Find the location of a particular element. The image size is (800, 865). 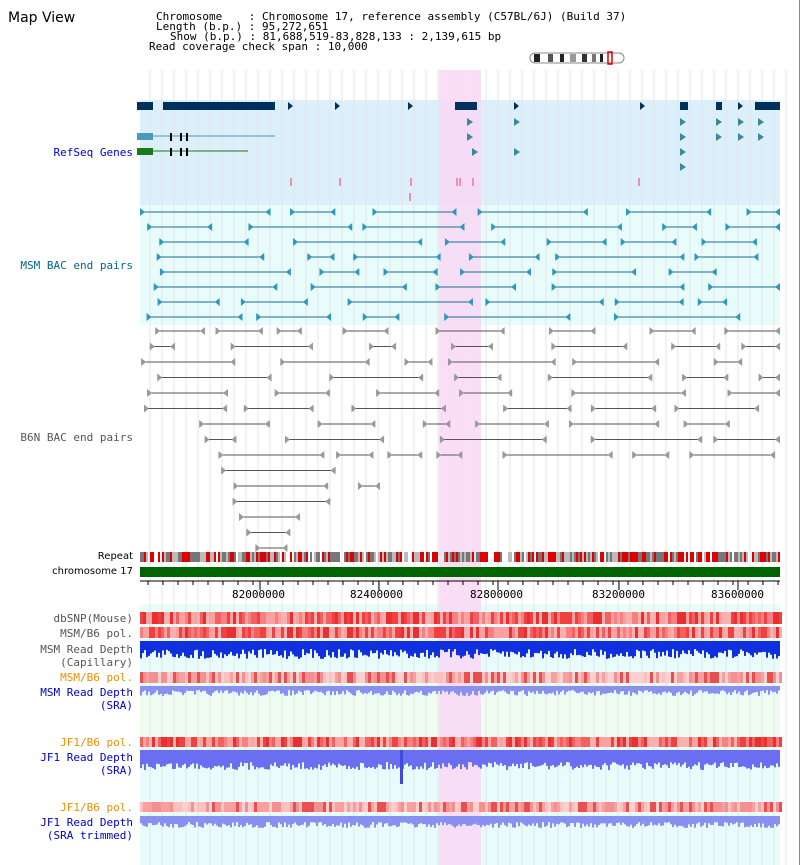

track-label-jf1-depth-trim-1: JF1 Read Depth is located at coordinates (86, 822).